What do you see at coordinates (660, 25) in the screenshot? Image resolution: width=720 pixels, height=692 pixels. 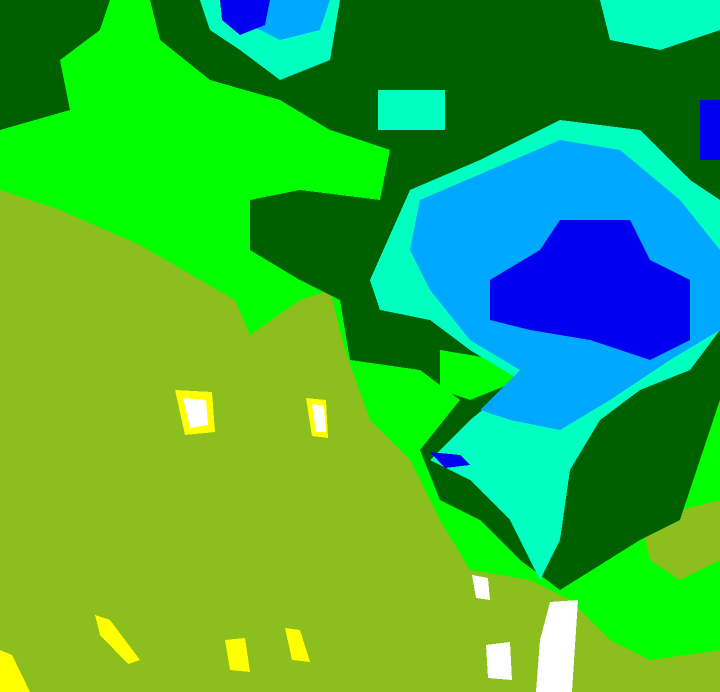 I see `region-aquamarine-topright` at bounding box center [660, 25].